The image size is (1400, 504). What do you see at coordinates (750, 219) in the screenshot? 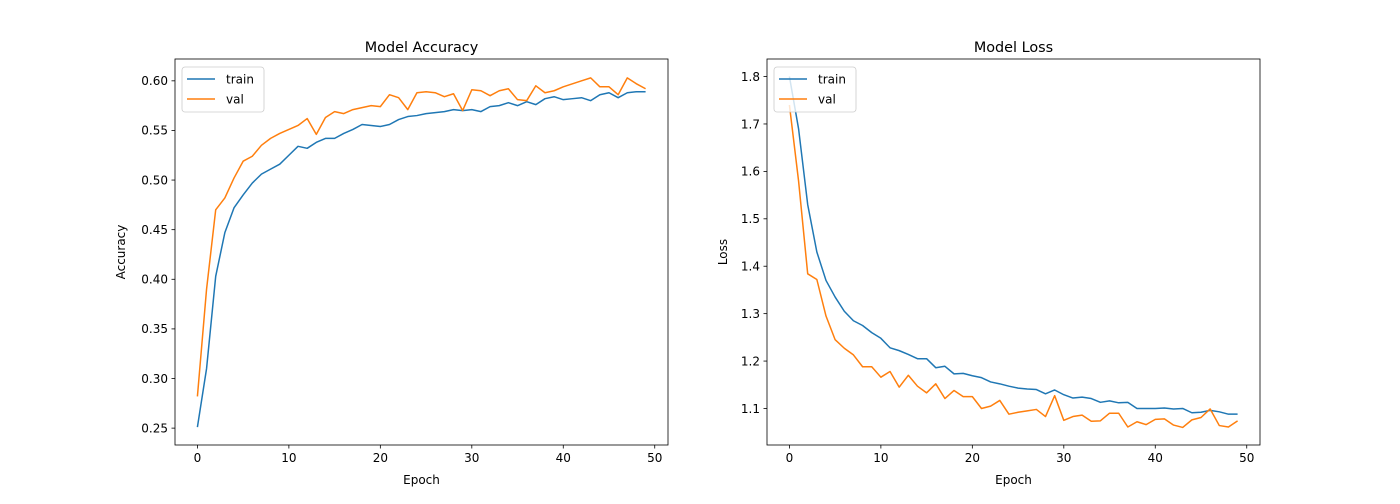
I see `y-tick-label: 1.5` at bounding box center [750, 219].